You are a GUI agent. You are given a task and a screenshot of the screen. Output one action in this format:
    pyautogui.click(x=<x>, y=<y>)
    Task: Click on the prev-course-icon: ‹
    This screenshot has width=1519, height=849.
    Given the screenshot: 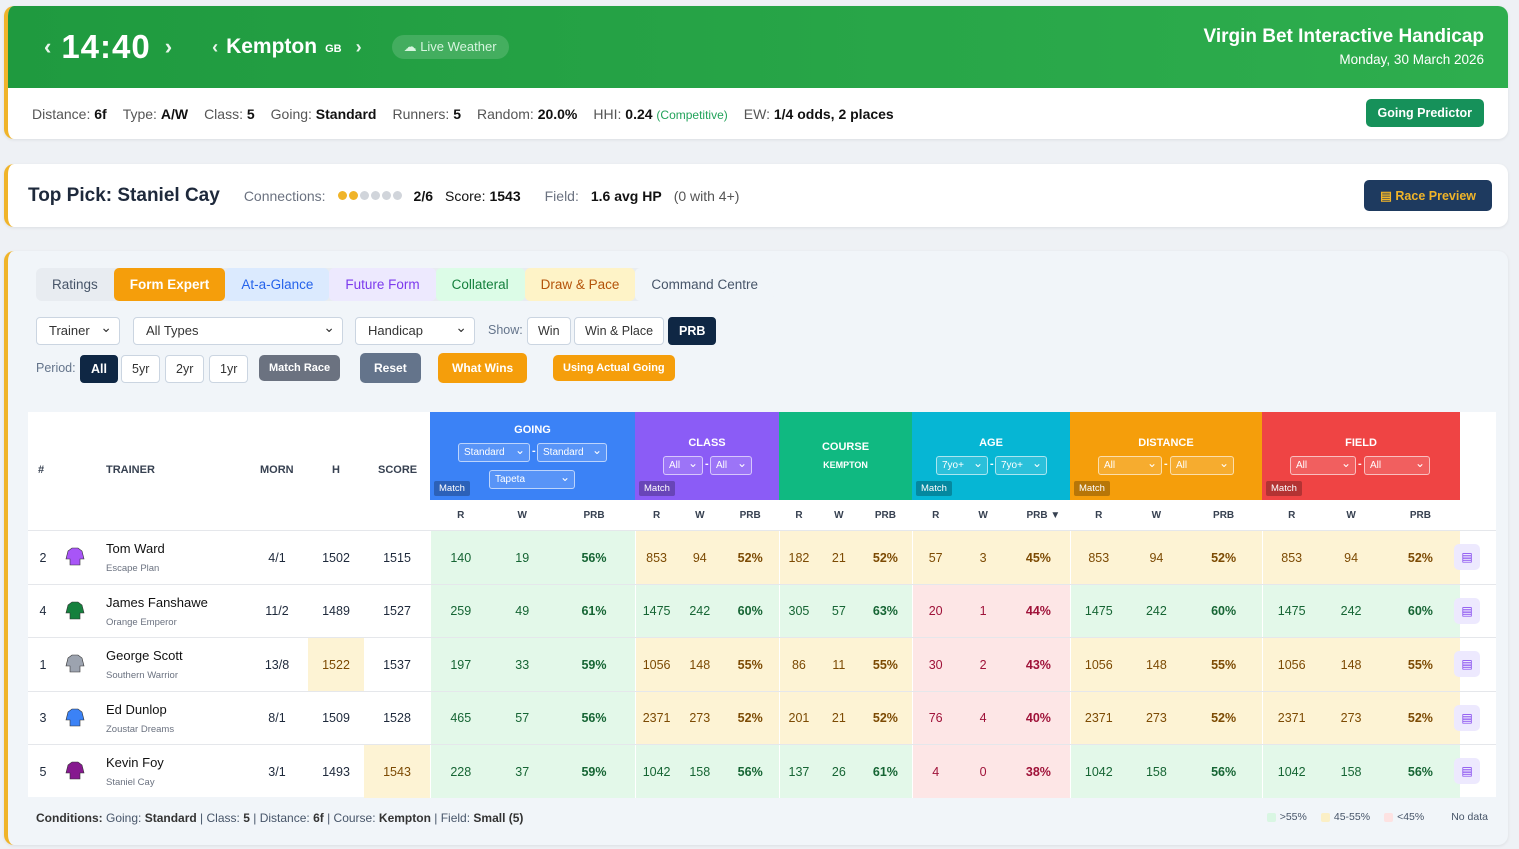 What is the action you would take?
    pyautogui.click(x=215, y=46)
    